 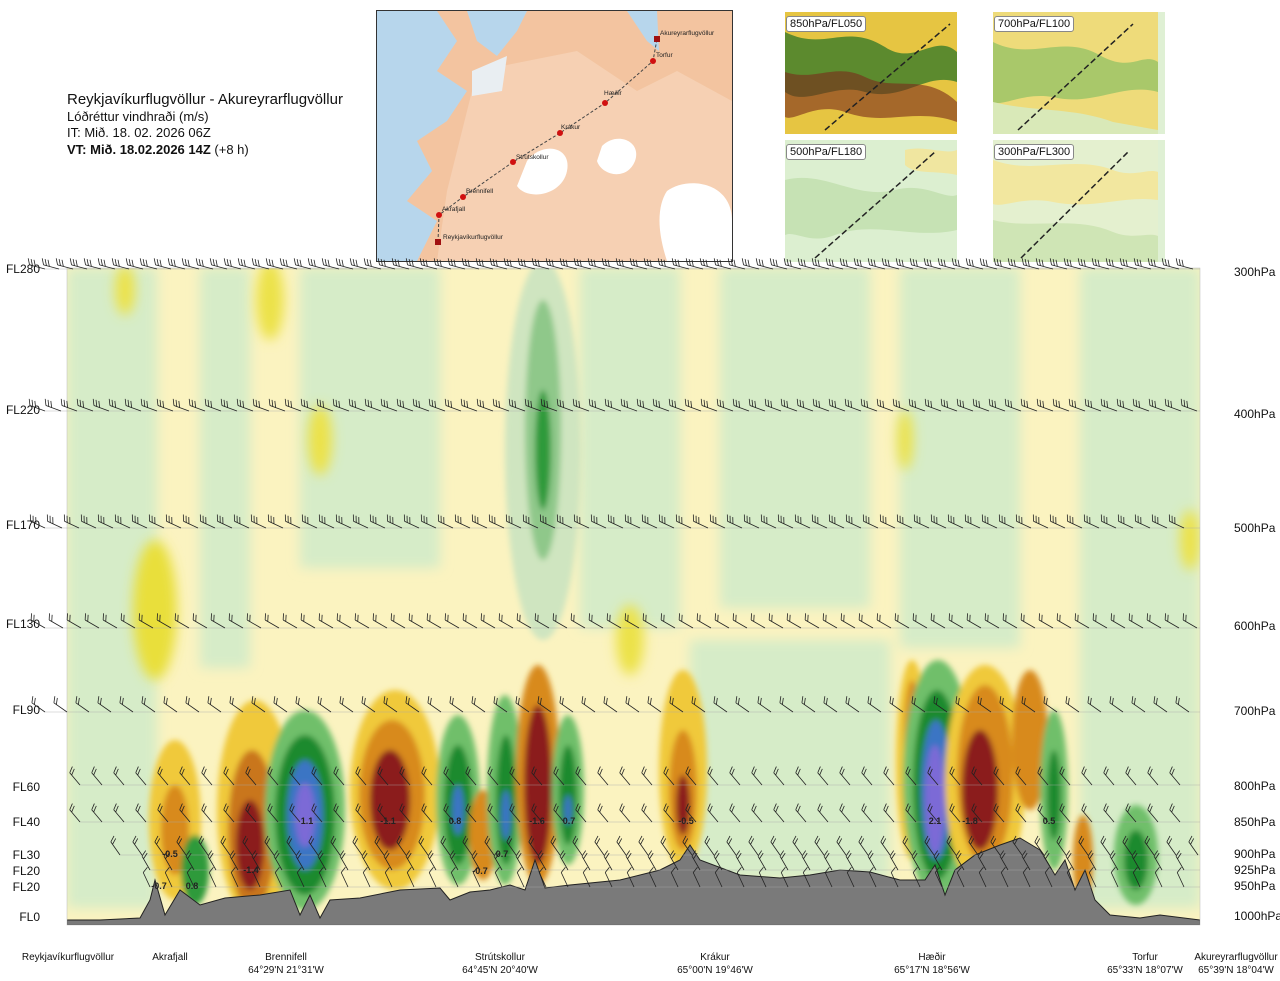 What do you see at coordinates (480, 871) in the screenshot?
I see `cell-value-label: -0.7` at bounding box center [480, 871].